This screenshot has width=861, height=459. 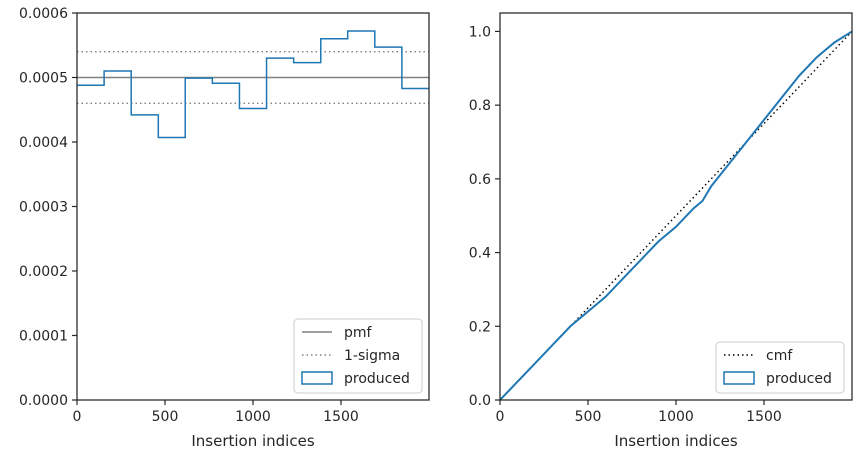 What do you see at coordinates (43, 401) in the screenshot?
I see `y-tick-label: 0.0000` at bounding box center [43, 401].